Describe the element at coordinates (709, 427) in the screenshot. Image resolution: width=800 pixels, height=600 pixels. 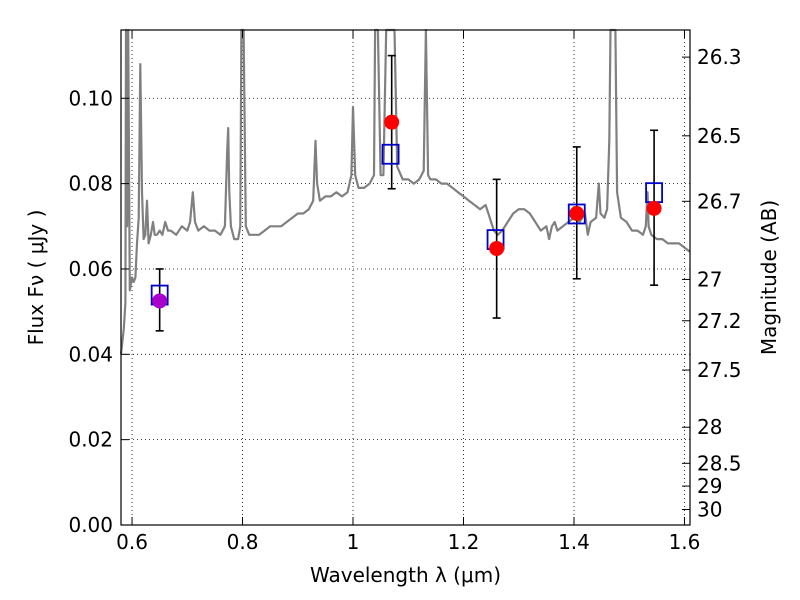
I see `right-tick-label: 28` at that location.